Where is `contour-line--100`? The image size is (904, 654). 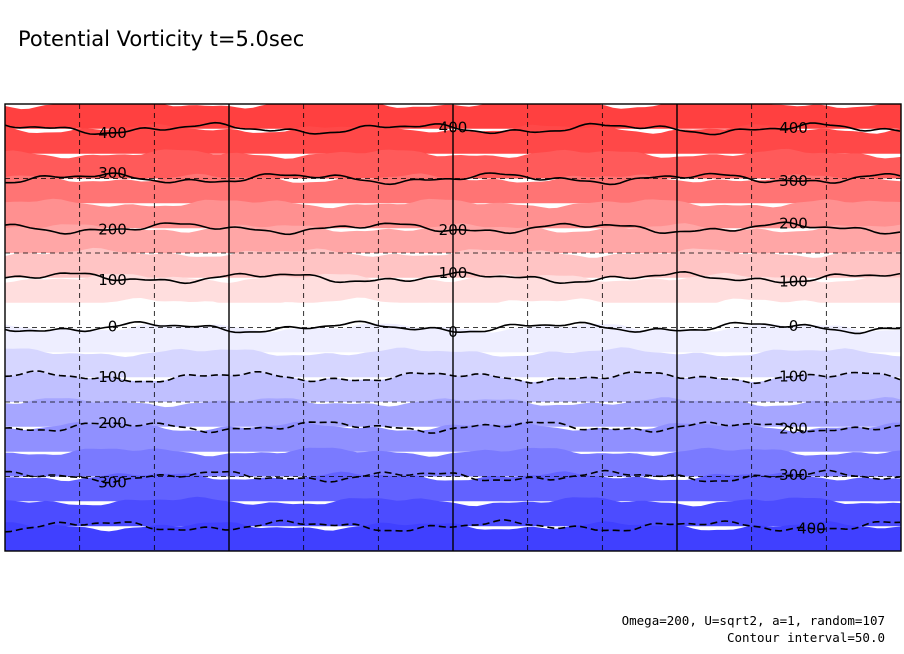 contour-line--100 is located at coordinates (452, 377).